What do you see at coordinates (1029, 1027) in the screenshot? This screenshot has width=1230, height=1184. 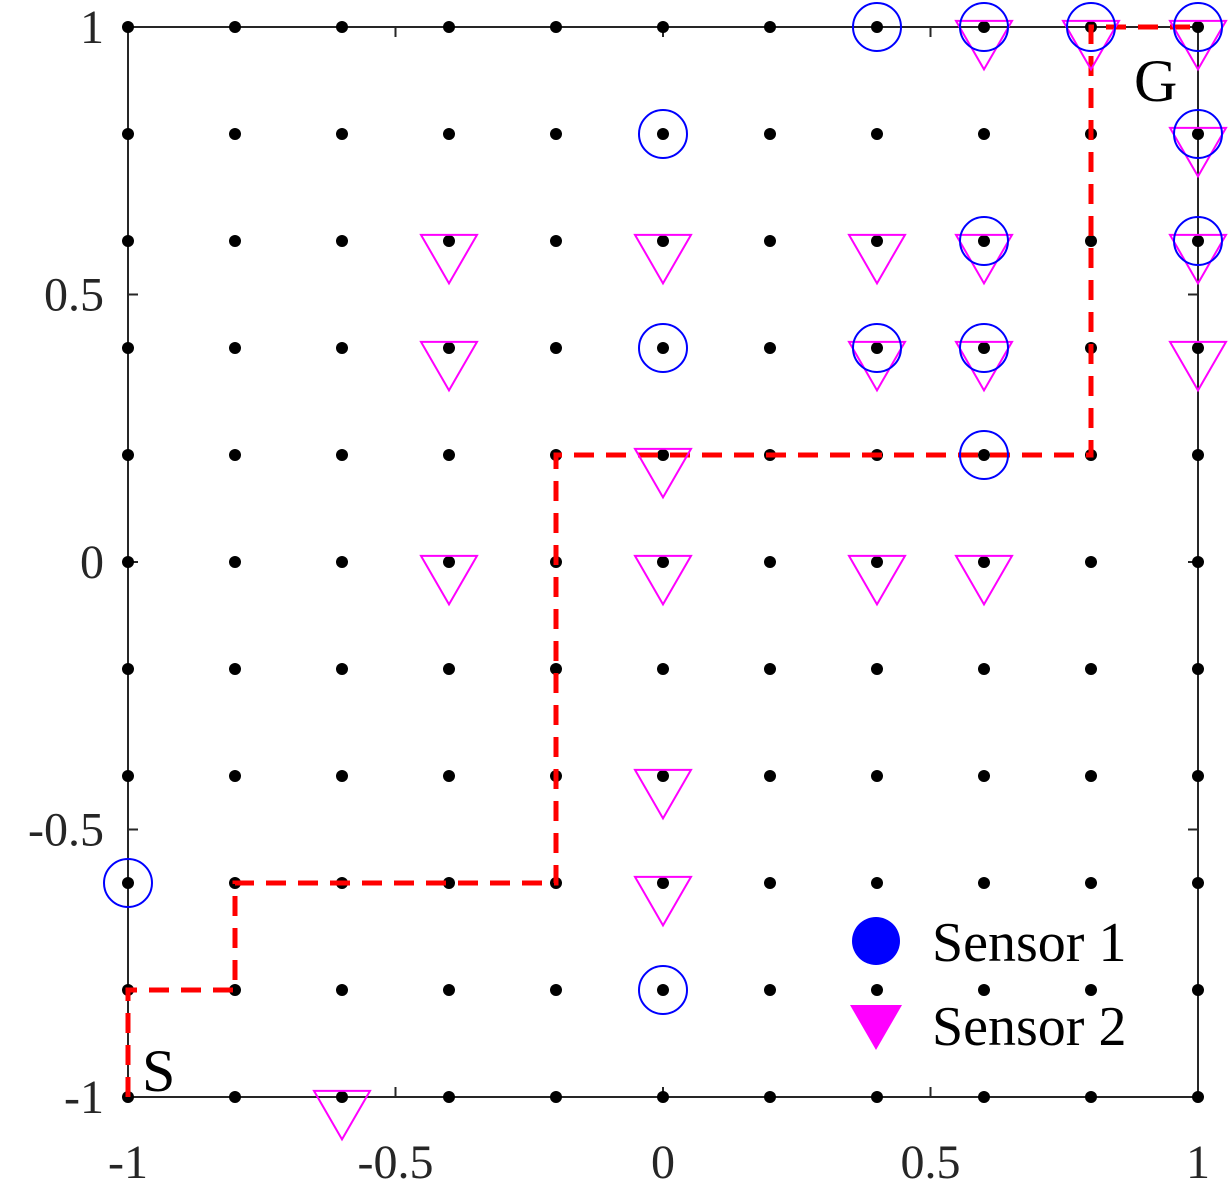 I see `legend-label: Sensor 2` at bounding box center [1029, 1027].